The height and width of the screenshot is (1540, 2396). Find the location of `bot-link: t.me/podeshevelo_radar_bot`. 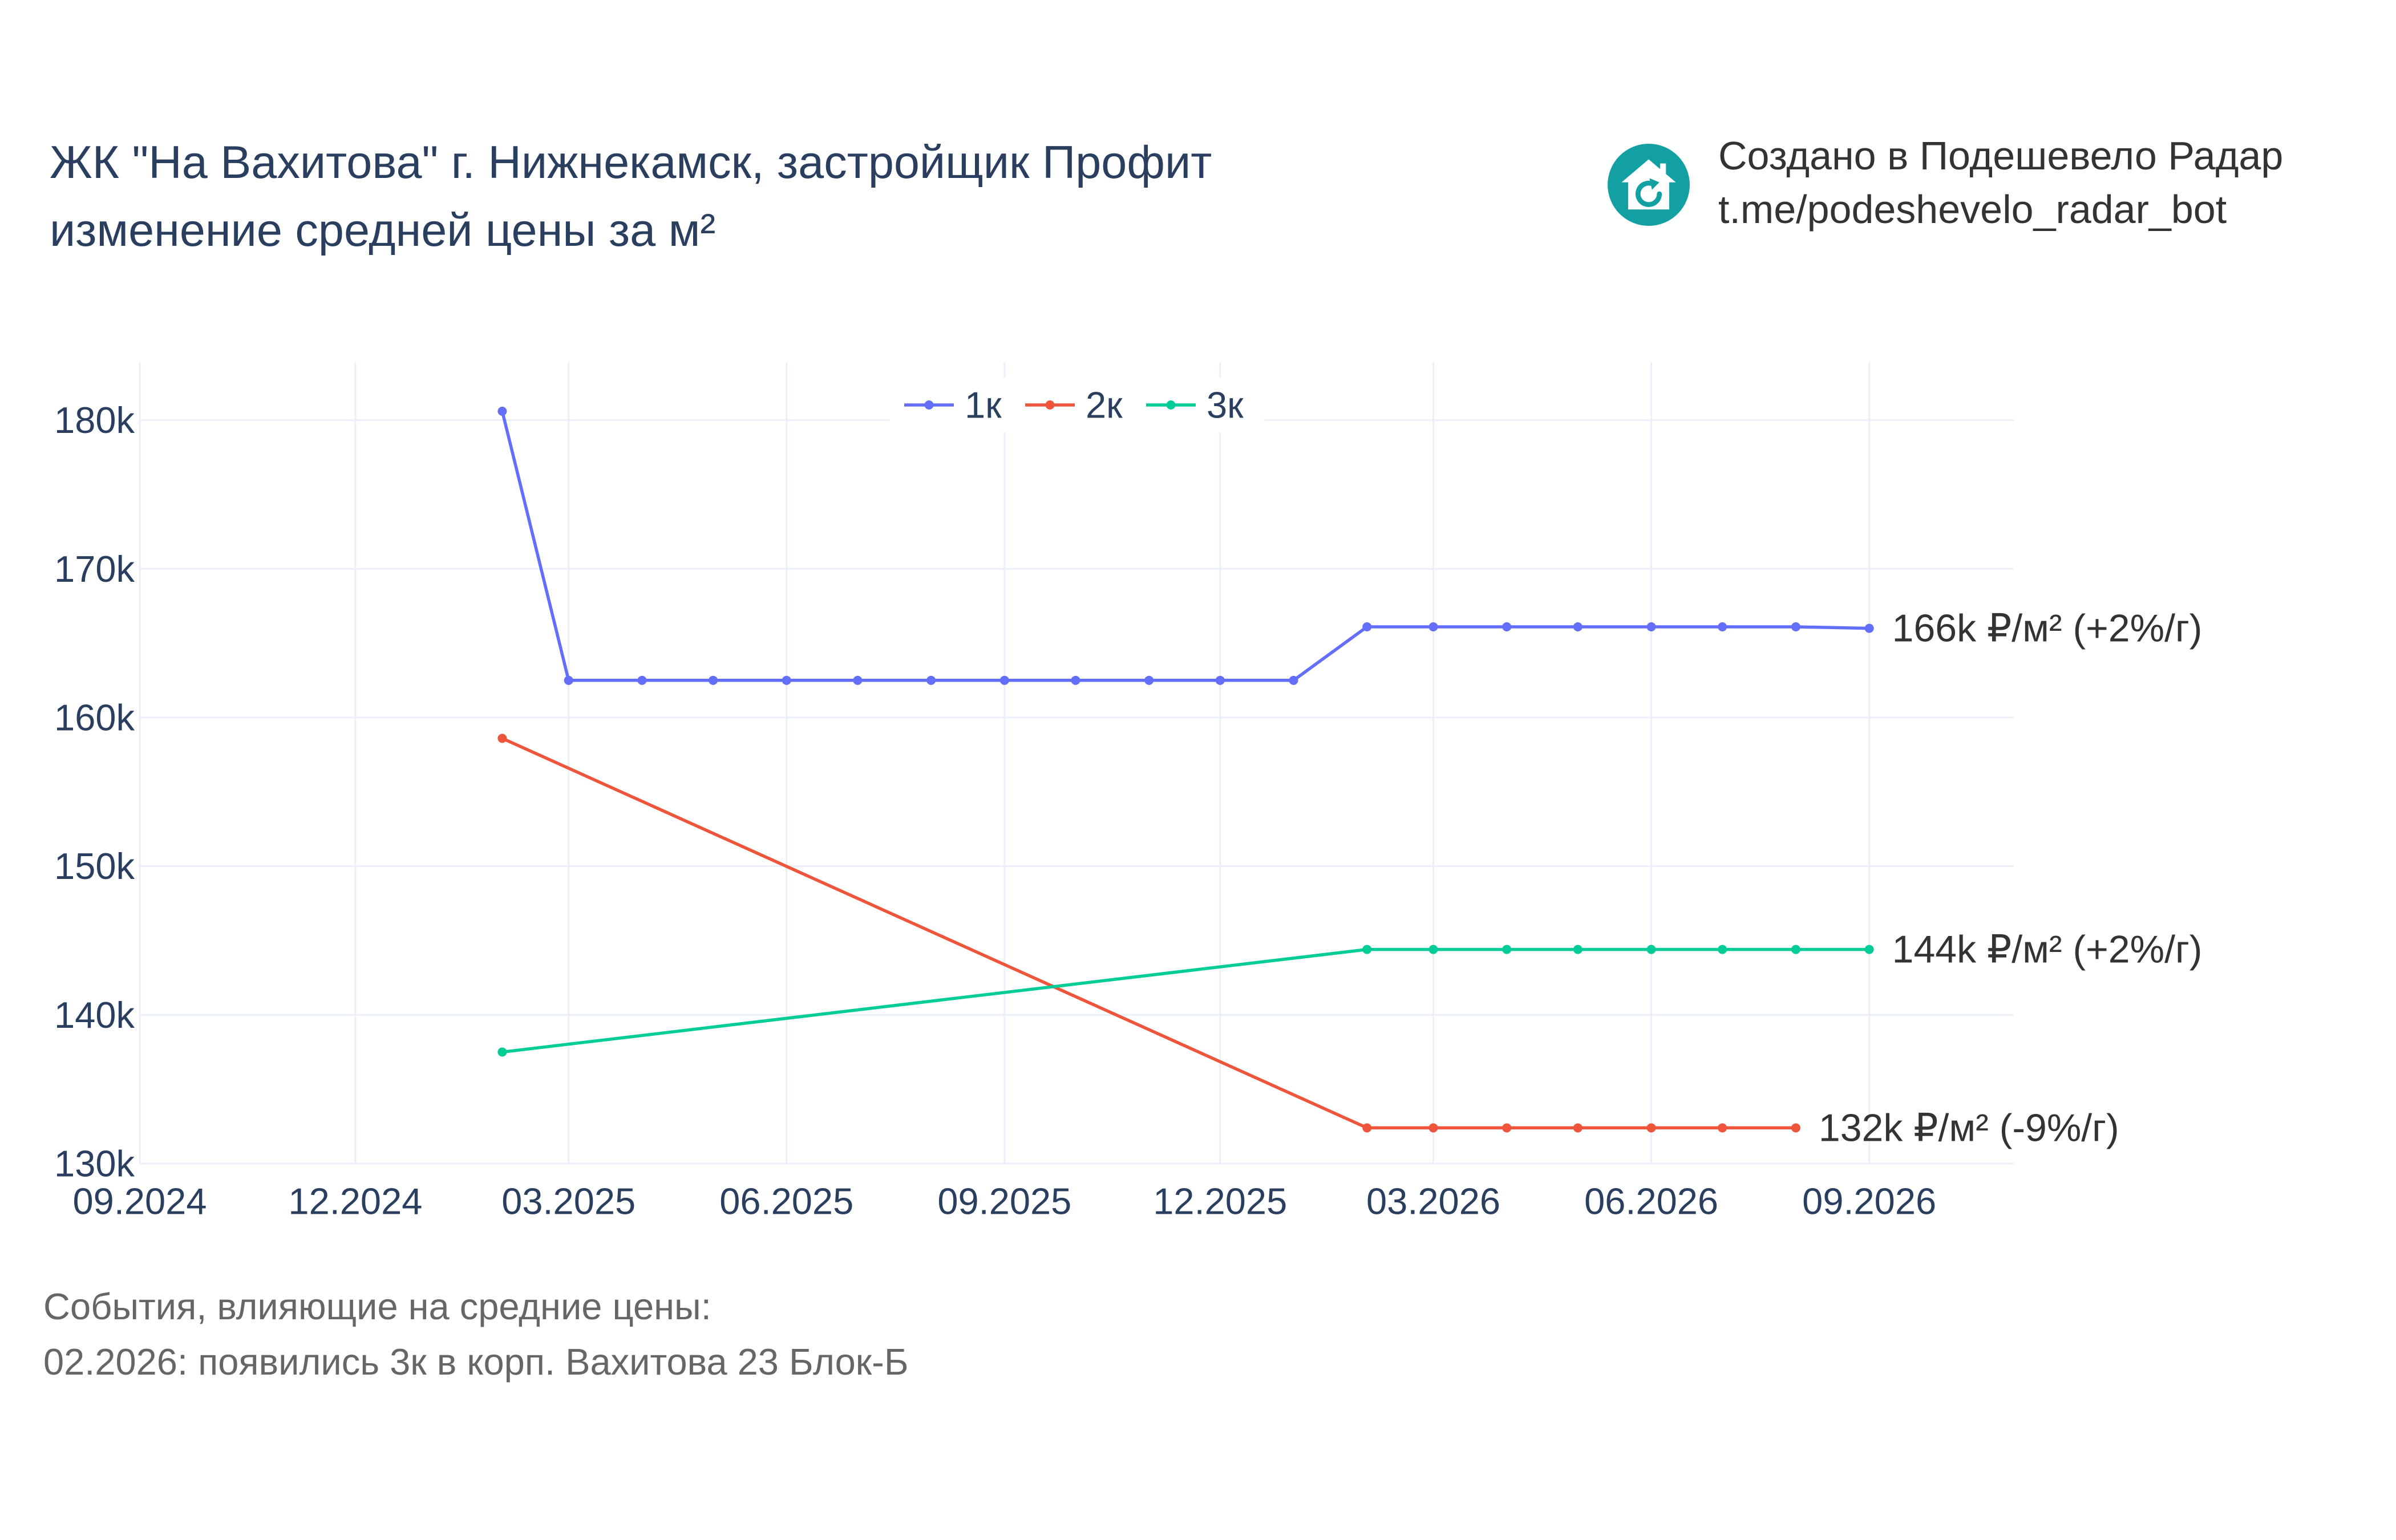

bot-link: t.me/podeshevelo_radar_bot is located at coordinates (1972, 209).